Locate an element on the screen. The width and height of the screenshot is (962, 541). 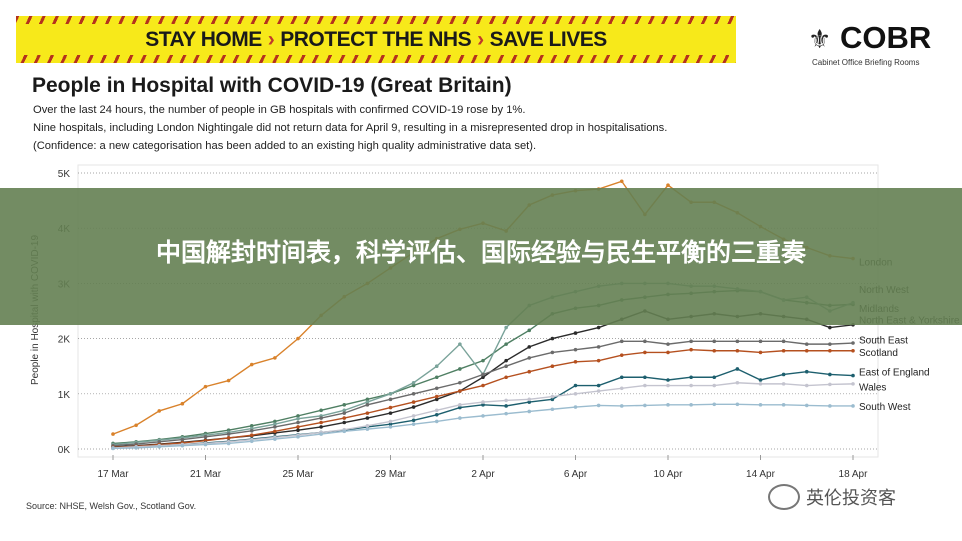
slogan-banner: STAY HOME › PROTECT THE NHS › SAVE LIVES is located at coordinates (376, 39).